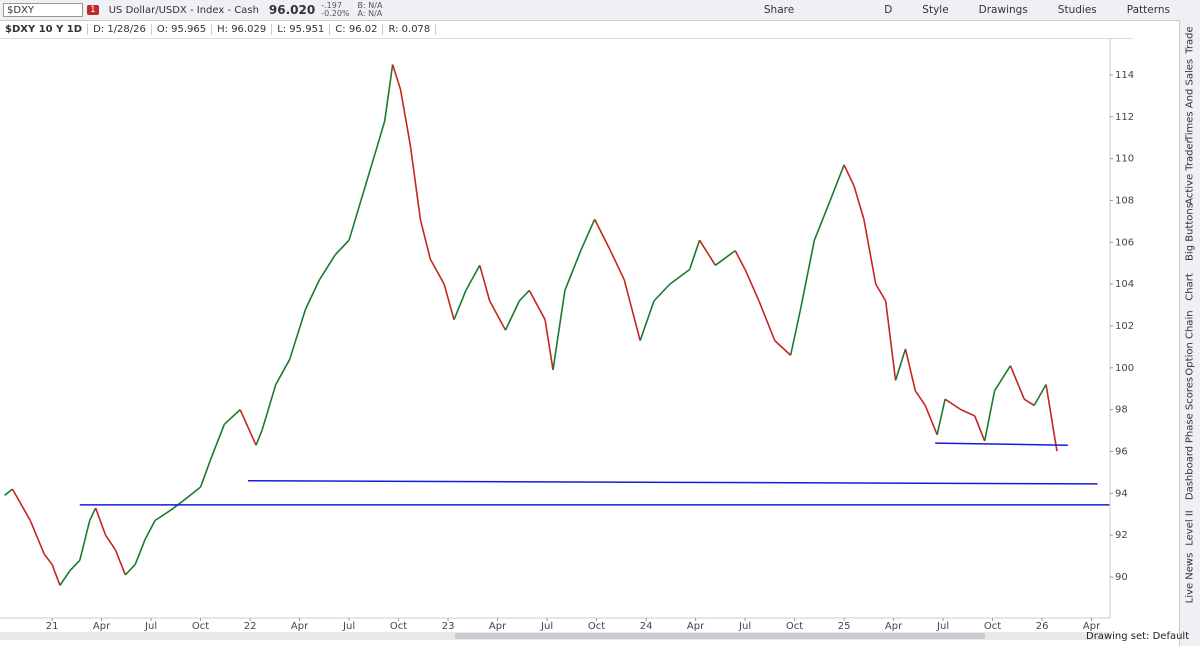 This screenshot has width=1200, height=646. What do you see at coordinates (1124, 159) in the screenshot?
I see `y-tick-label: 110` at bounding box center [1124, 159].